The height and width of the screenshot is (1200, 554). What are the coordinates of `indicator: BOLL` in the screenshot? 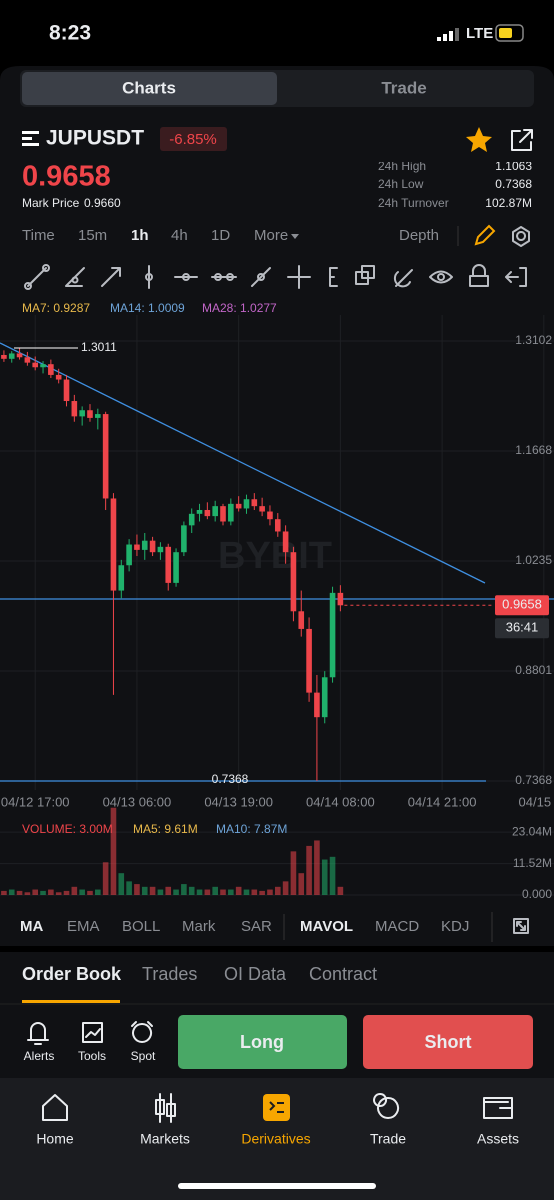 It's located at (141, 926).